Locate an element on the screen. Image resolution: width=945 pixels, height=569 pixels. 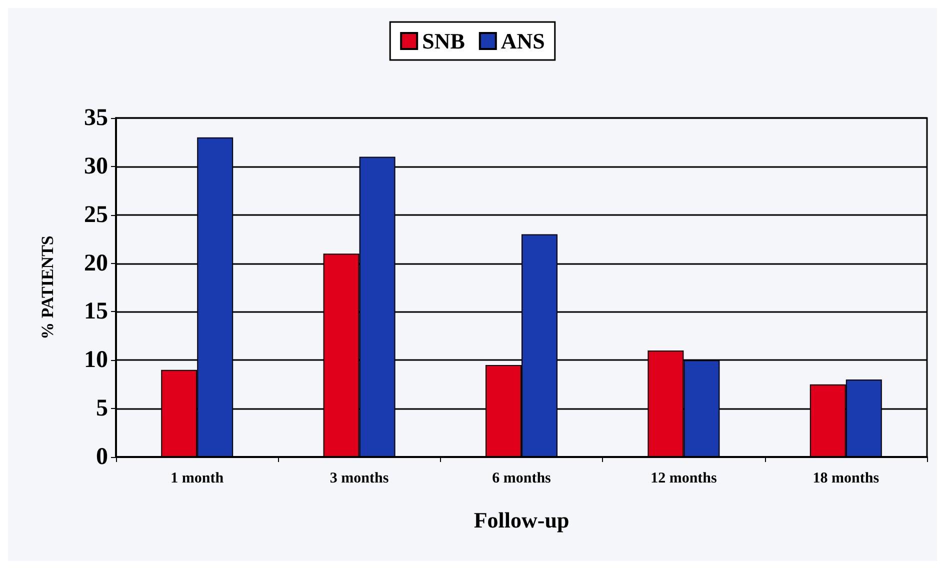
legend-label: SNB is located at coordinates (444, 41).